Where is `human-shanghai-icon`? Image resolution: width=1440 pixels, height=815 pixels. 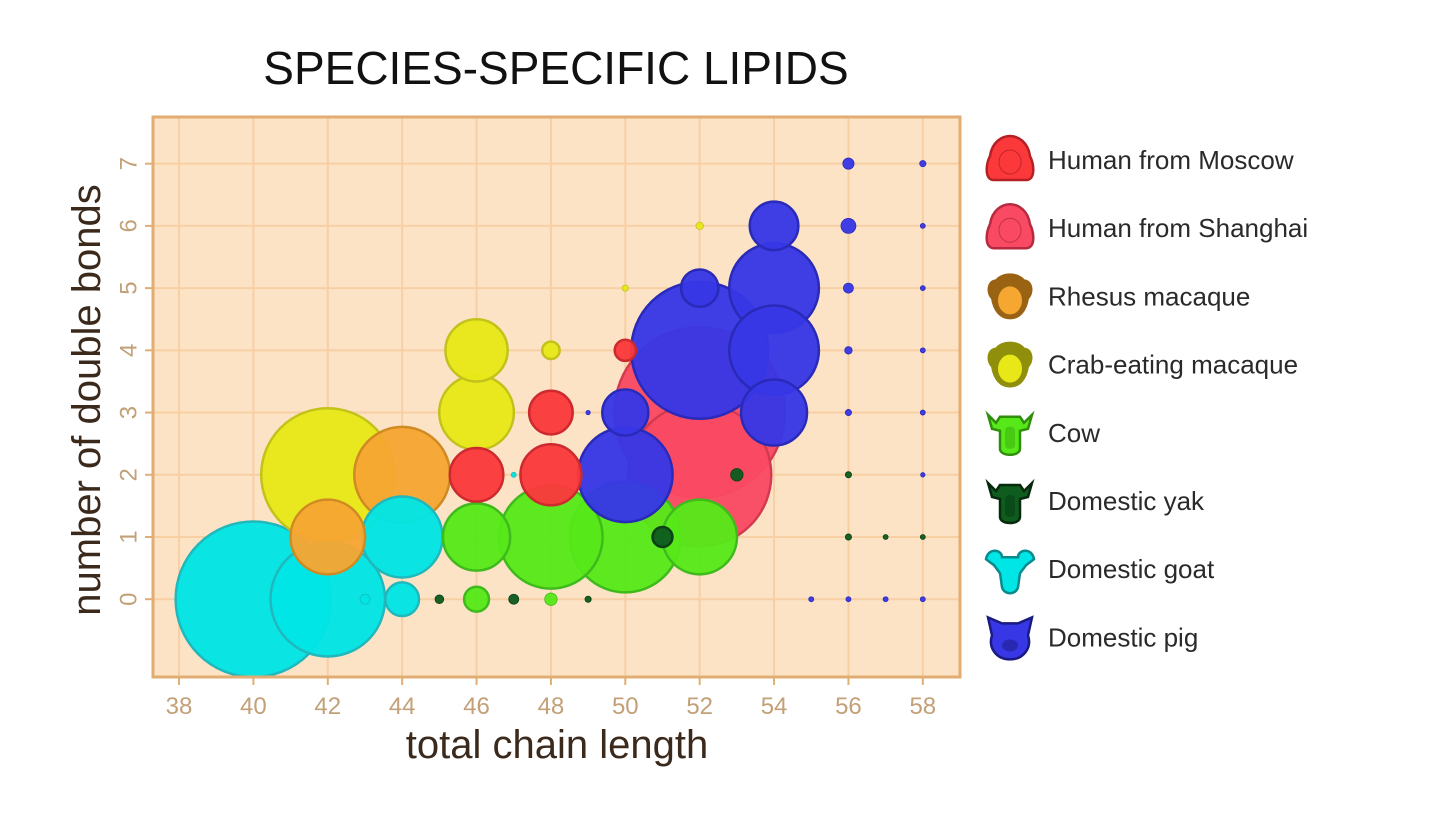 human-shanghai-icon is located at coordinates (1010, 226).